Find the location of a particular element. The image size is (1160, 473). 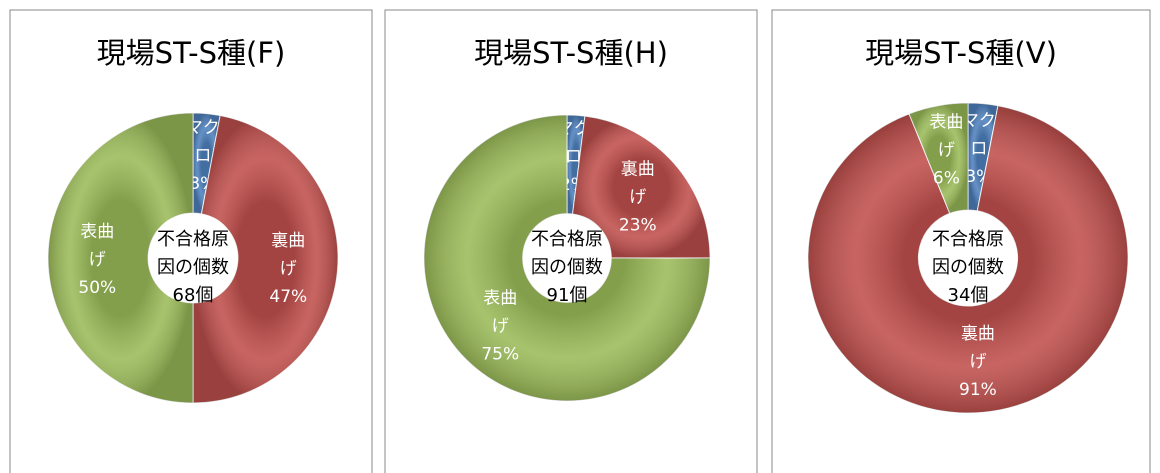

chart-title: 現場ST-S種(F) is located at coordinates (191, 53).